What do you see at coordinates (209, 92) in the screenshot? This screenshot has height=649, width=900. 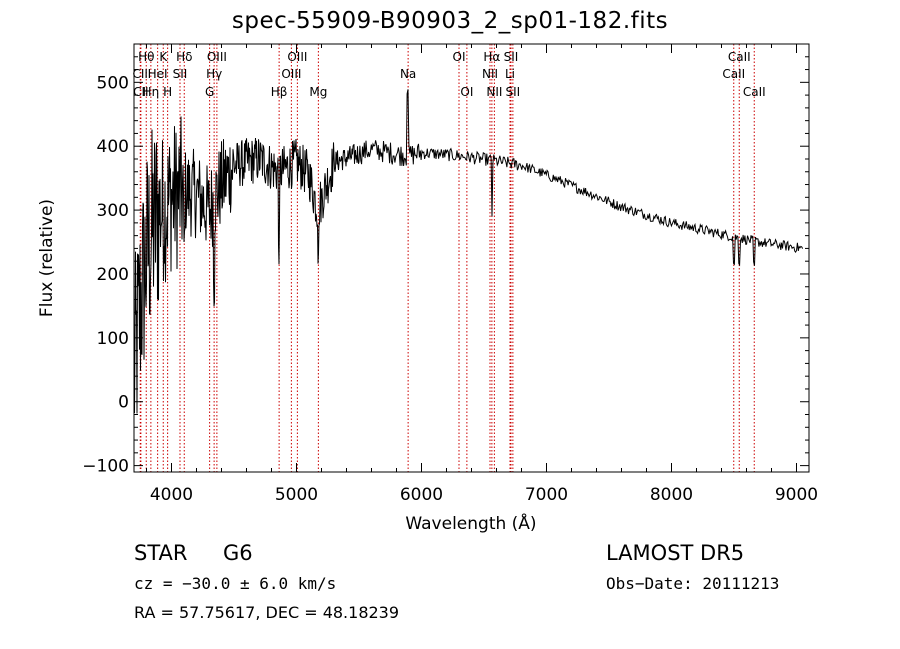 I see `line-marker-label: G` at bounding box center [209, 92].